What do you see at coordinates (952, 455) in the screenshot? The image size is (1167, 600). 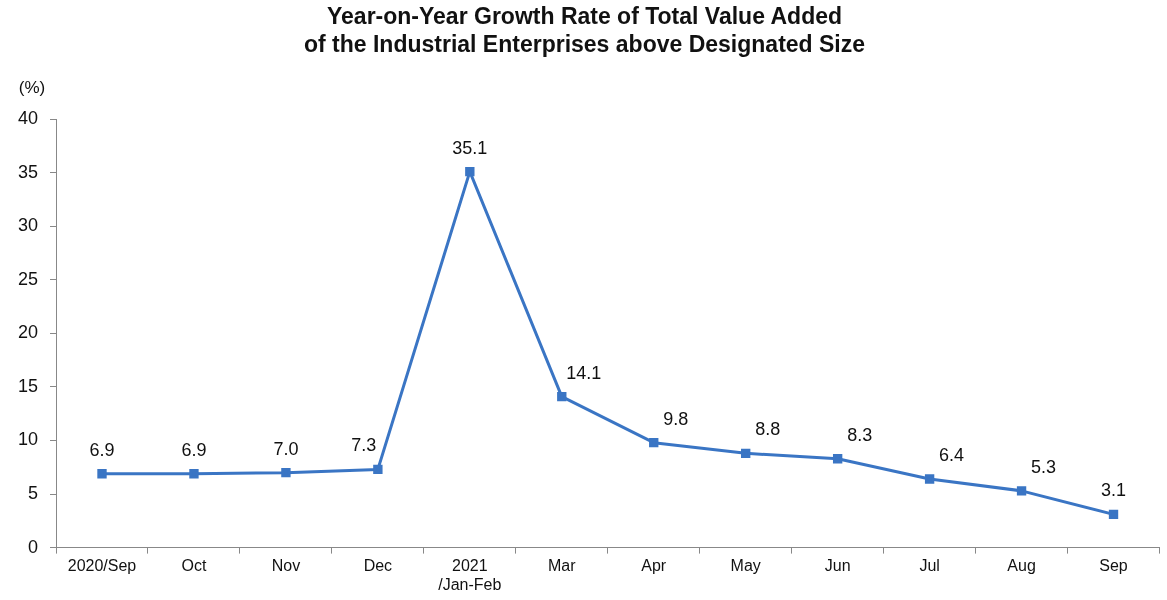 I see `data-label: 6.4` at bounding box center [952, 455].